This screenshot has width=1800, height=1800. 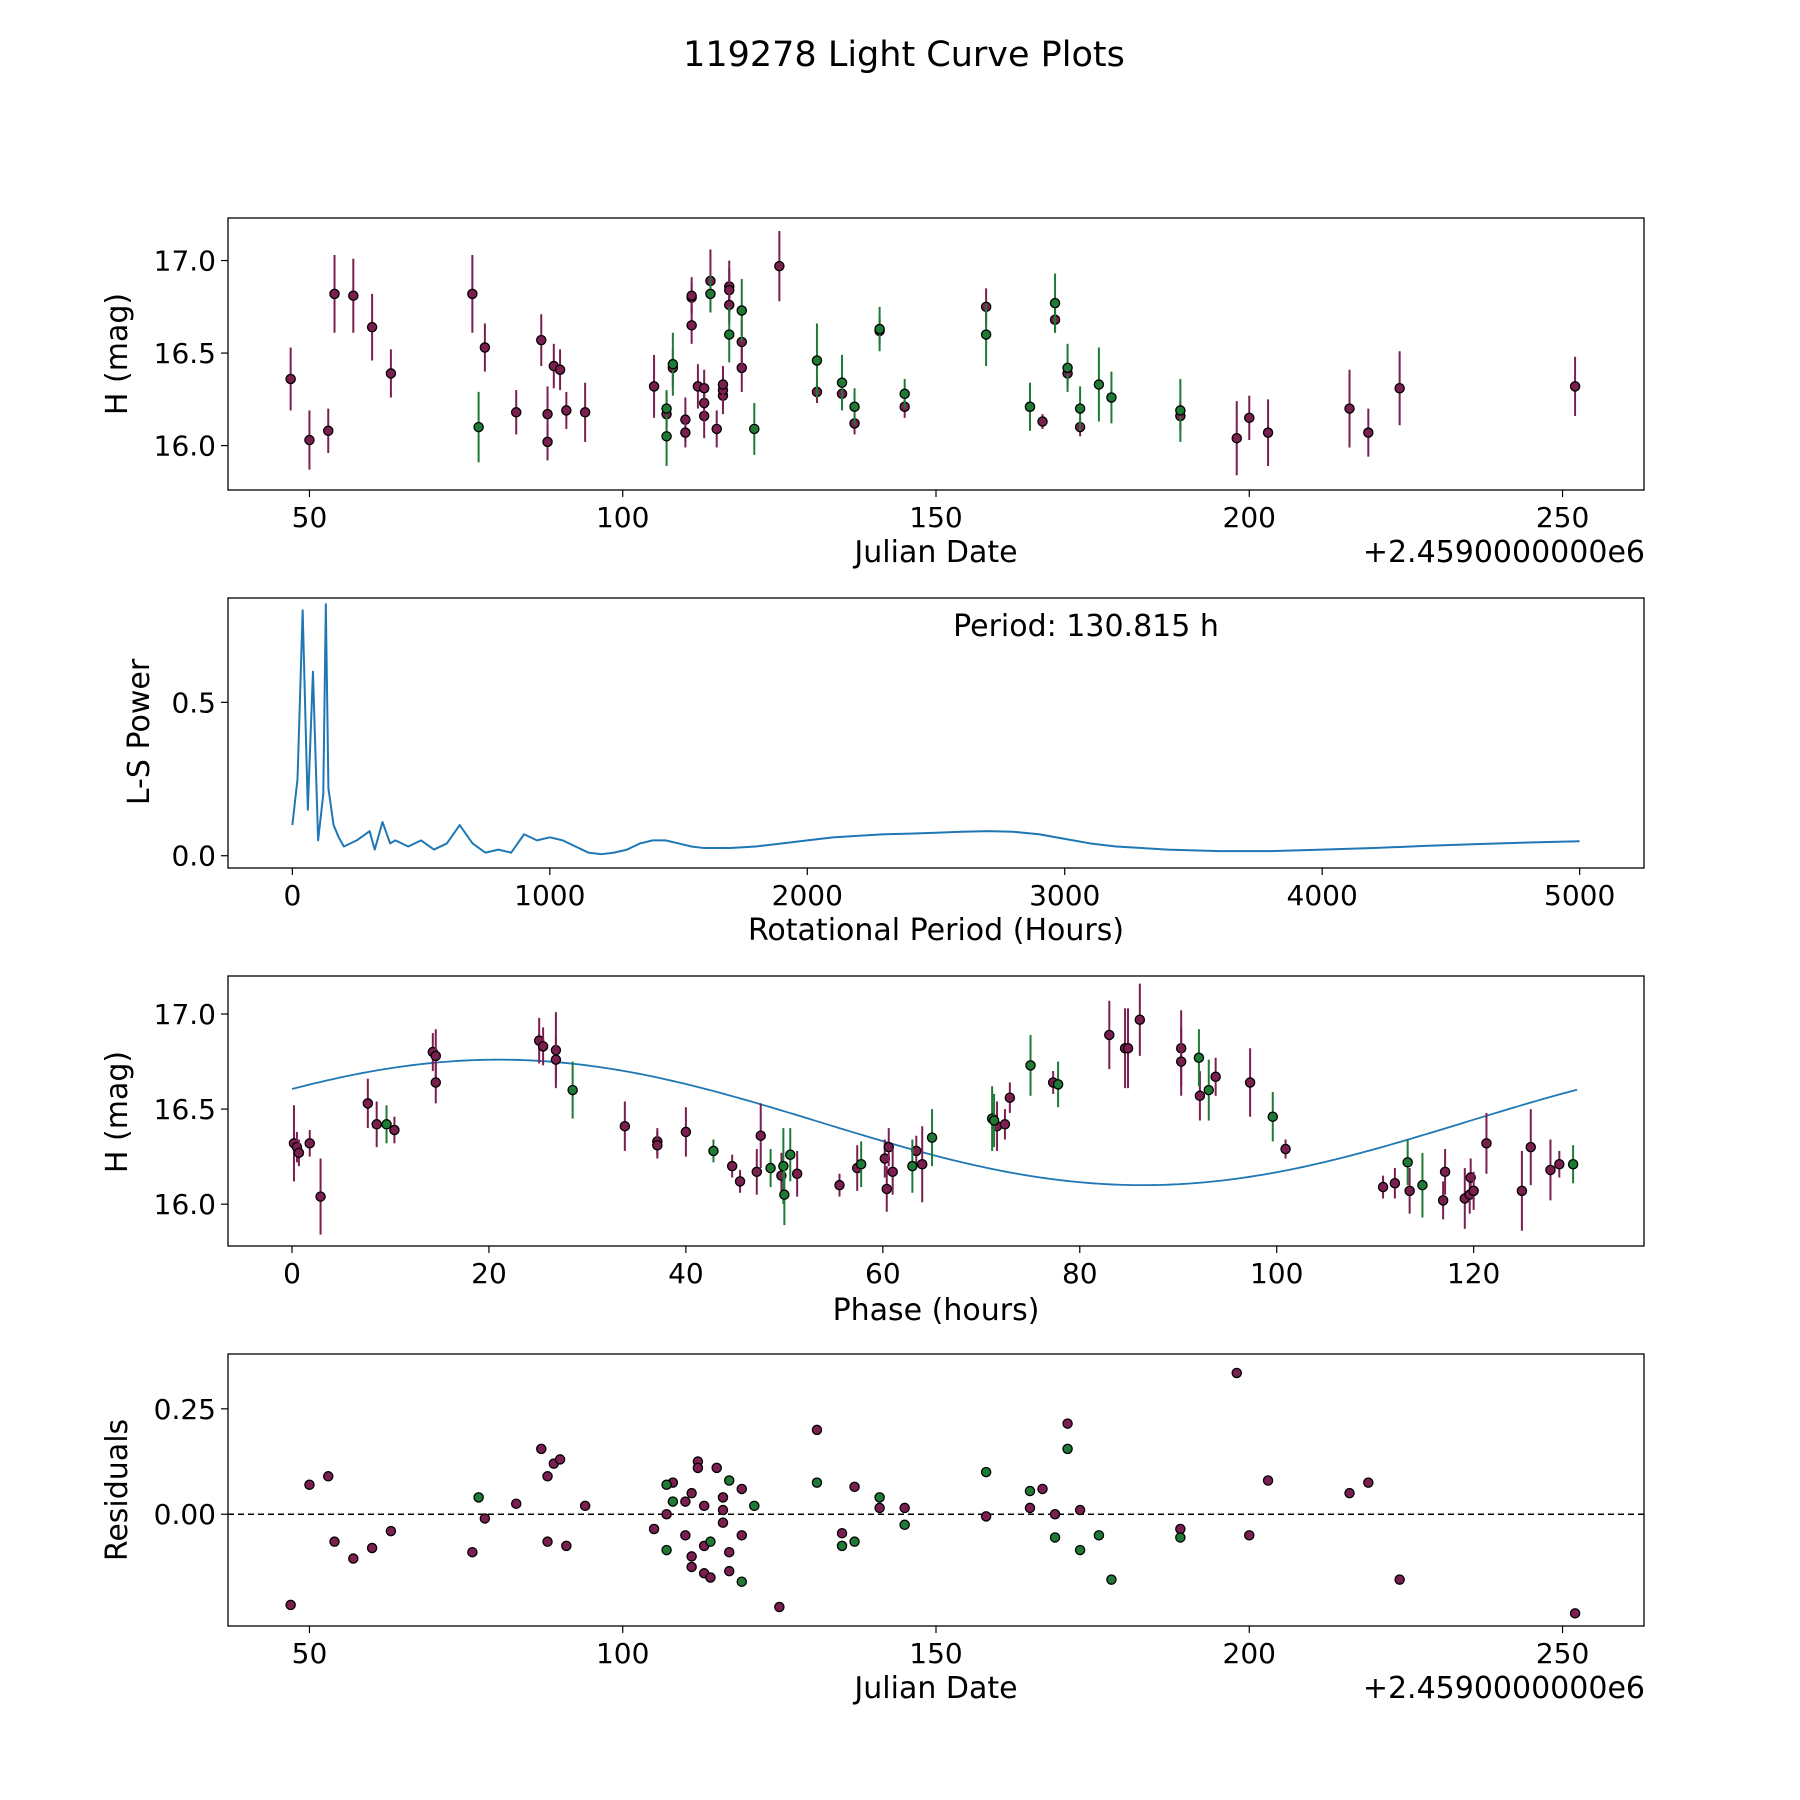 I want to click on periodogram-y-tick-label: 0.0, so click(x=193, y=856).